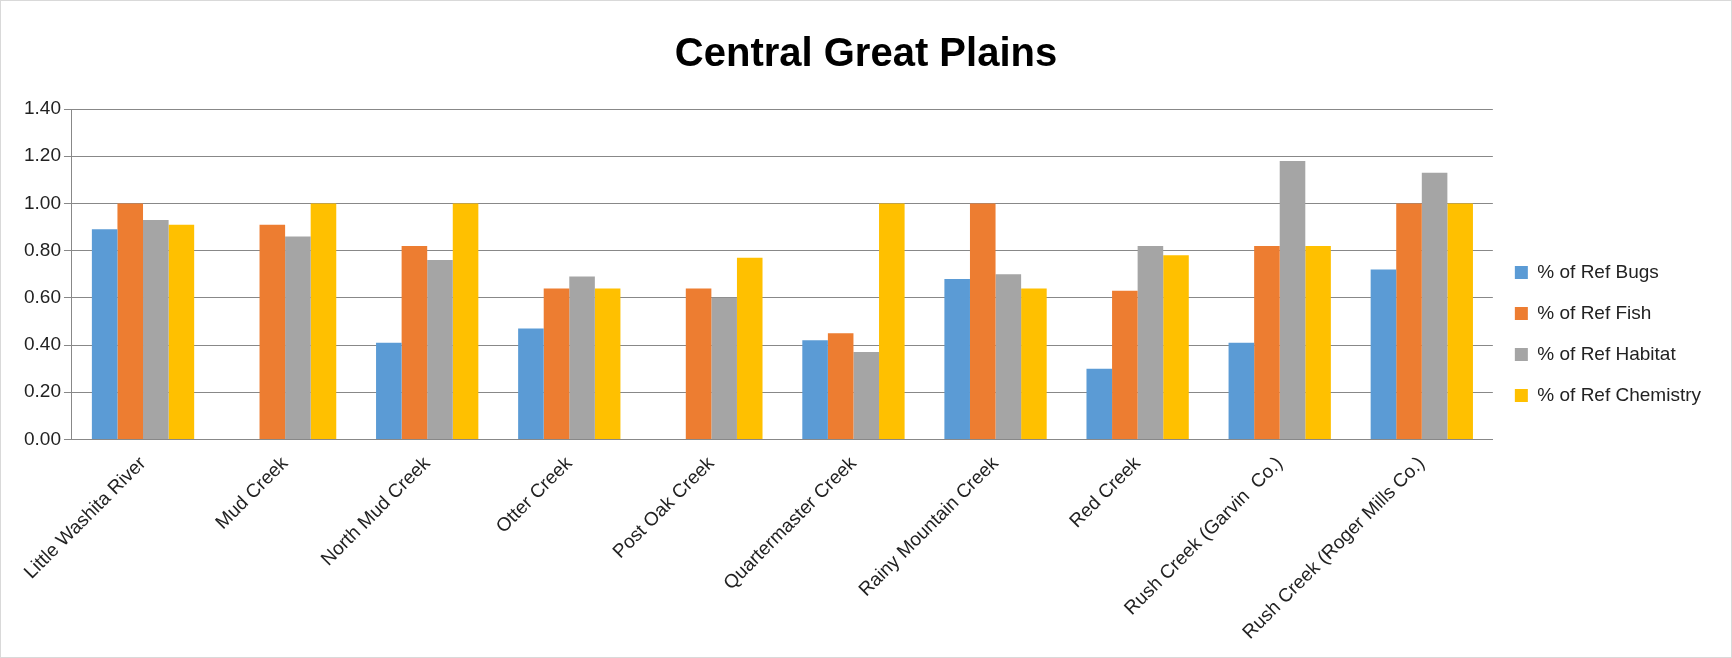  Describe the element at coordinates (42, 202) in the screenshot. I see `y-tick-label: 1.00` at that location.